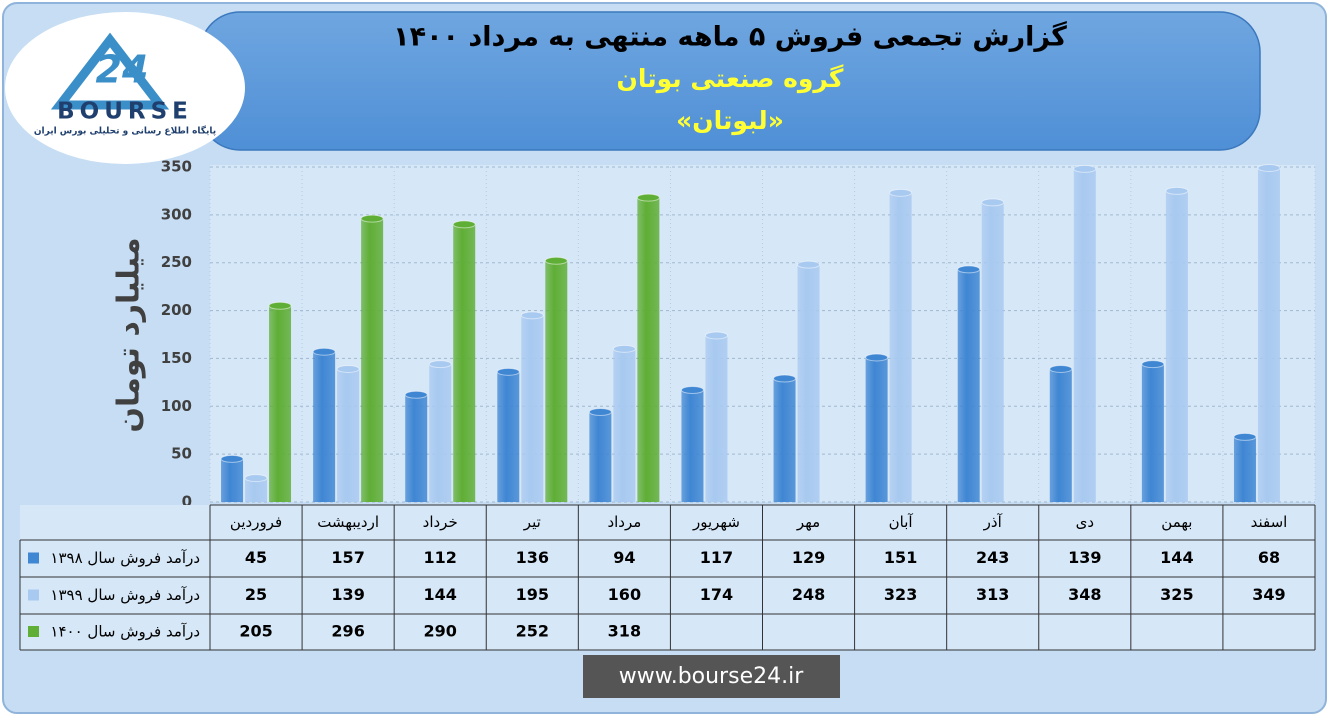 This screenshot has width=1329, height=720. I want to click on data-label: 117, so click(716, 557).